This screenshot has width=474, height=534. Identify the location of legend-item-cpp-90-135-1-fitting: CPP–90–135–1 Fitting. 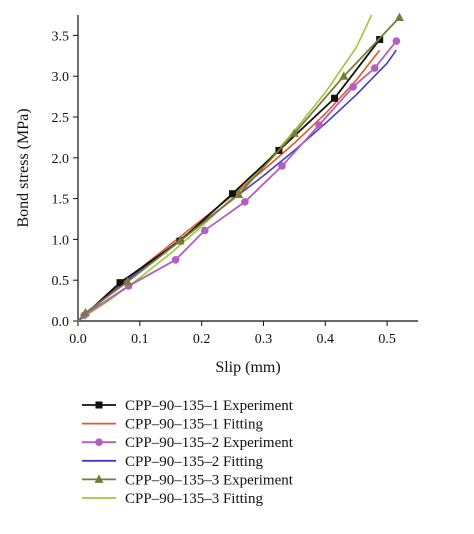
(172, 425).